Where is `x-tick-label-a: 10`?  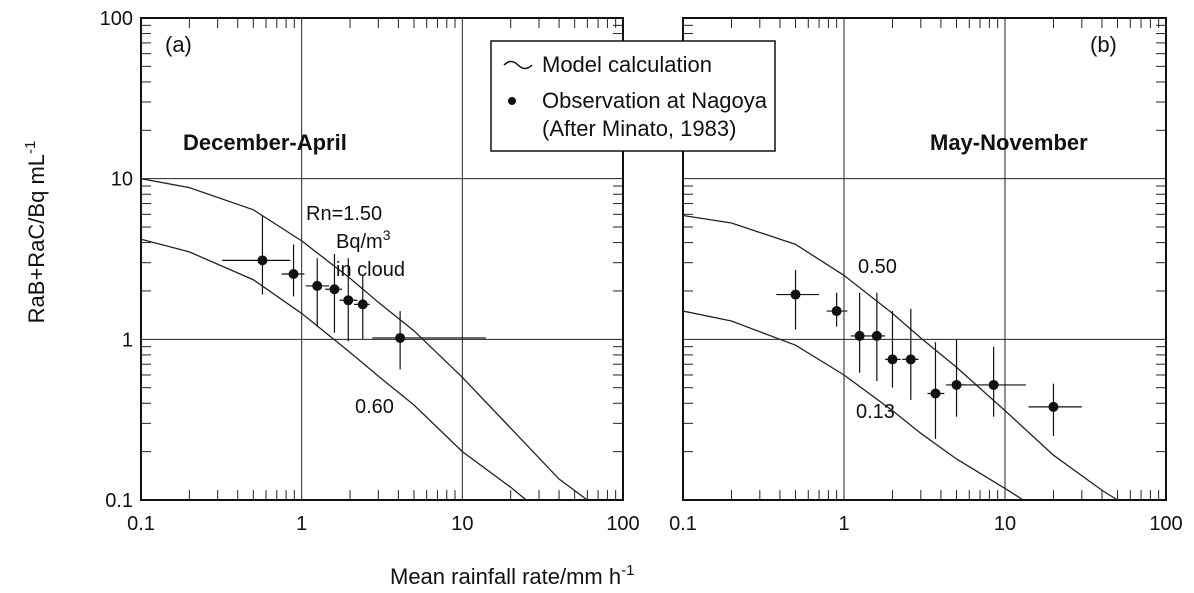 x-tick-label-a: 10 is located at coordinates (462, 524).